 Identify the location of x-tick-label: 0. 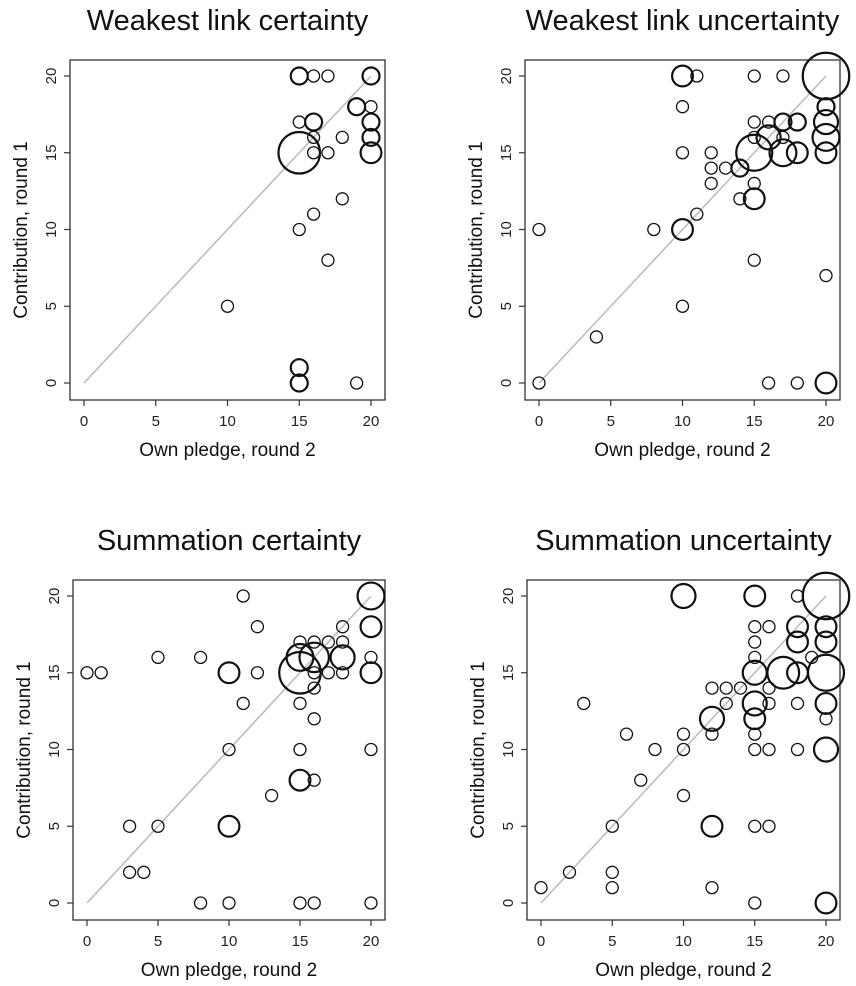
(87, 941).